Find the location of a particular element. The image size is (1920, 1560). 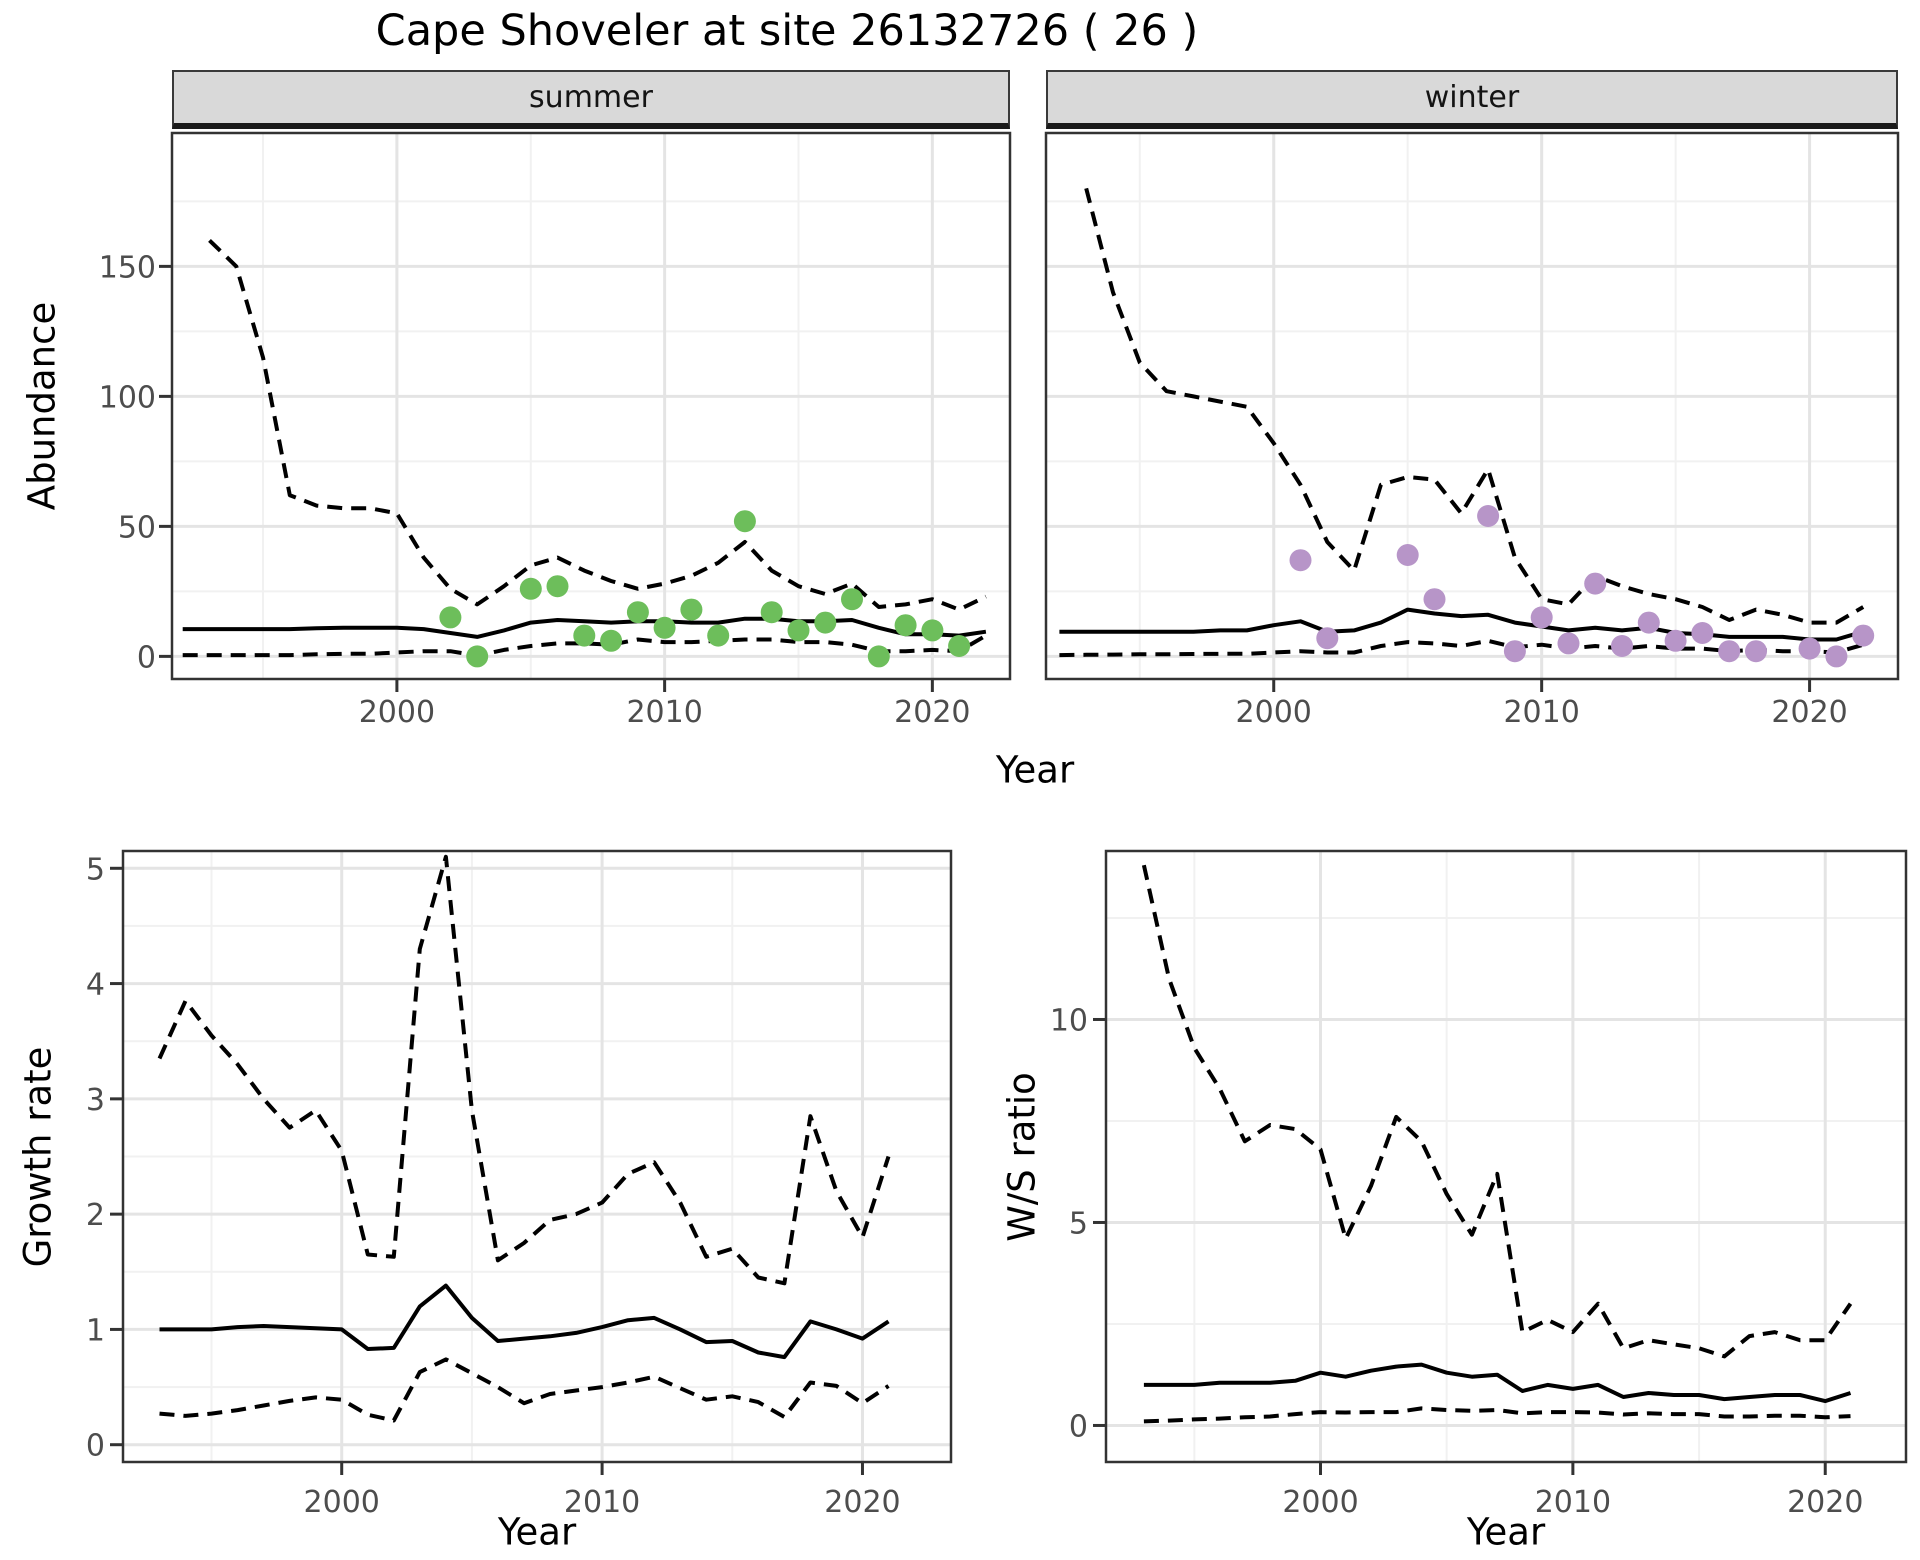

facet-strip-winter: winter is located at coordinates (1472, 99).